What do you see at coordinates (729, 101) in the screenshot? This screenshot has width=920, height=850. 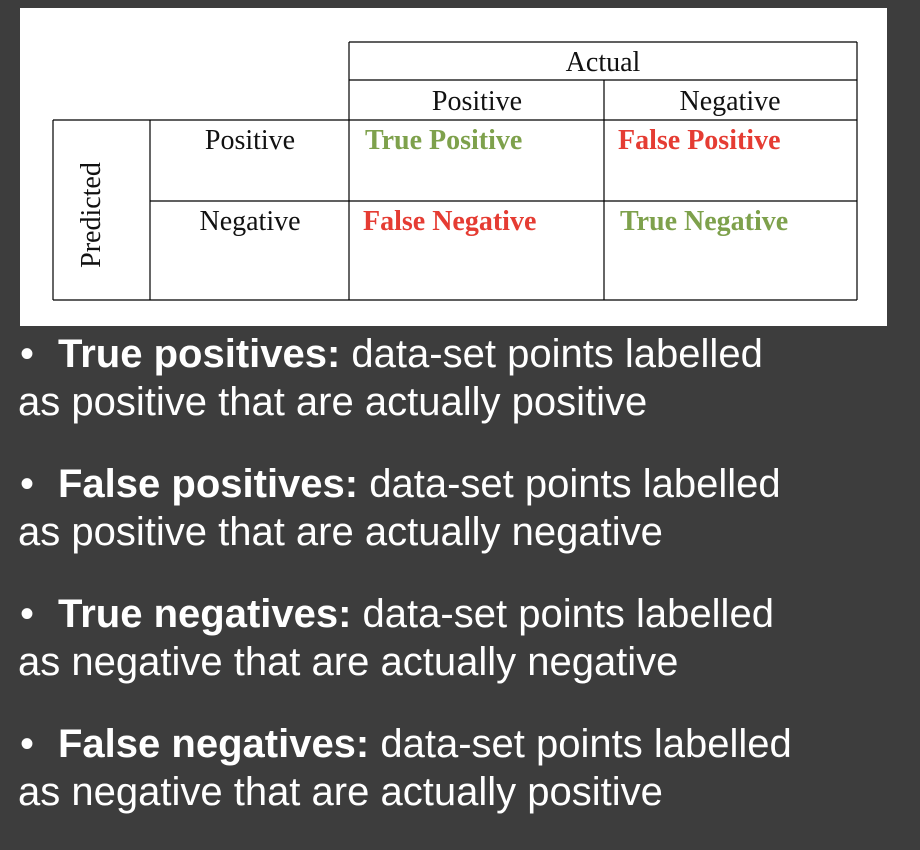 I see `actual-negative-header: Negative` at bounding box center [729, 101].